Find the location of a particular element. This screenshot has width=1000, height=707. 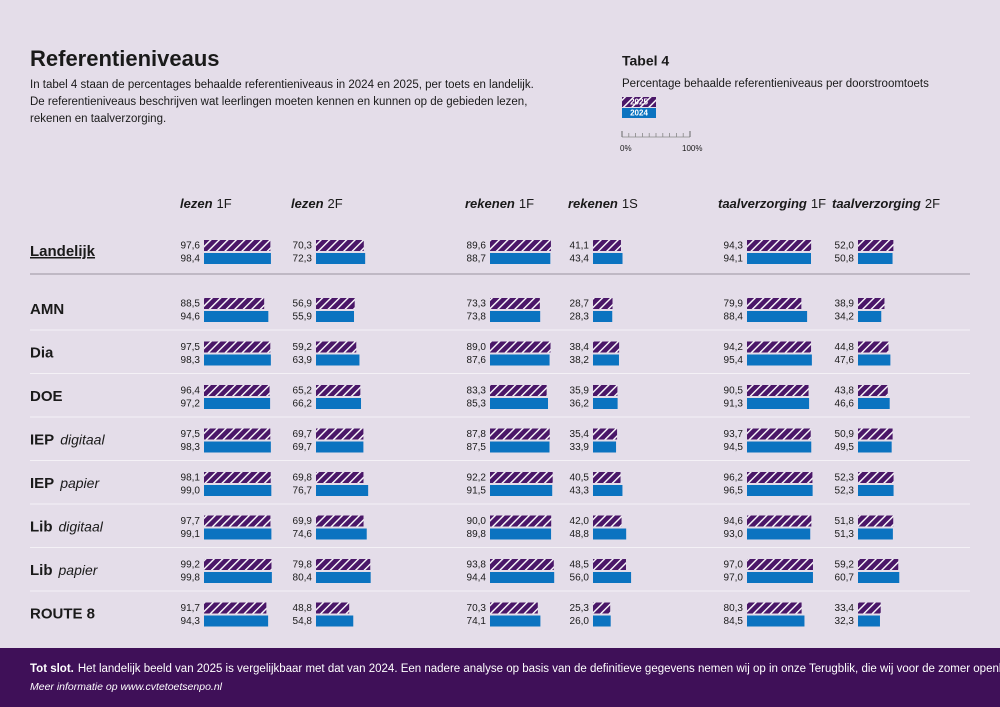

value-label: 55,9 is located at coordinates (303, 317).